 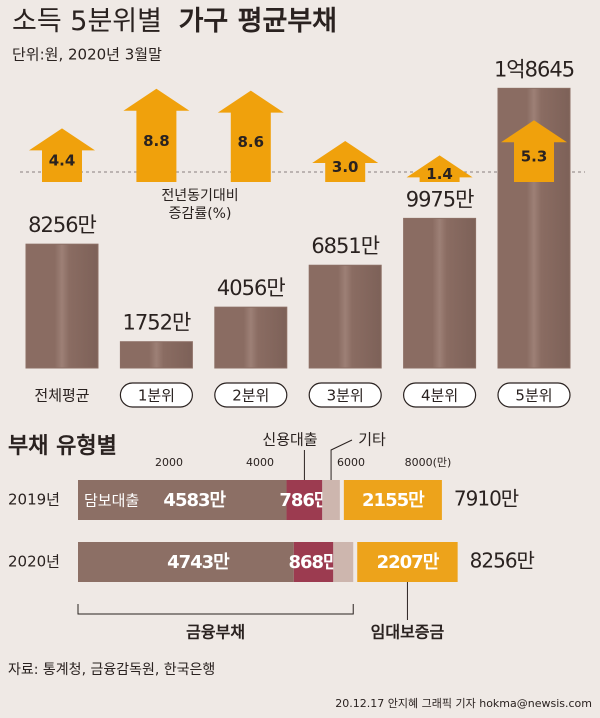 What do you see at coordinates (198, 562) in the screenshot?
I see `segment-value-label: 4743만` at bounding box center [198, 562].